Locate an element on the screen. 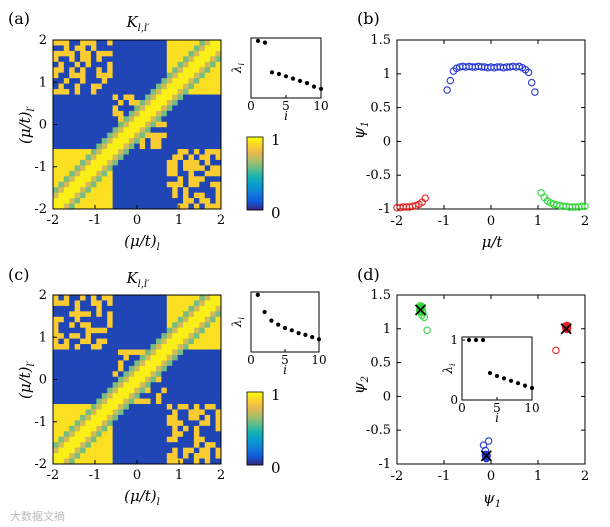 This screenshot has height=527, width=610. data-point-blue is located at coordinates (450, 80).